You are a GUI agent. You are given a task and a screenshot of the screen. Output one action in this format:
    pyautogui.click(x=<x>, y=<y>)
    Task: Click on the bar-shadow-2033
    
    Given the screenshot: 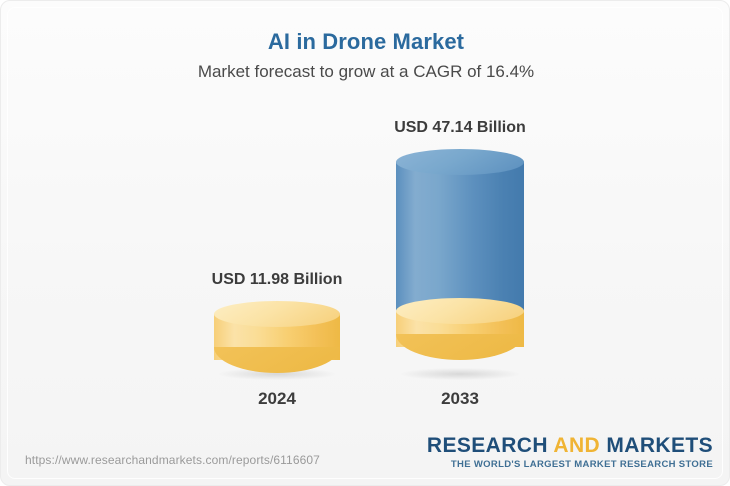 What is the action you would take?
    pyautogui.click(x=460, y=374)
    